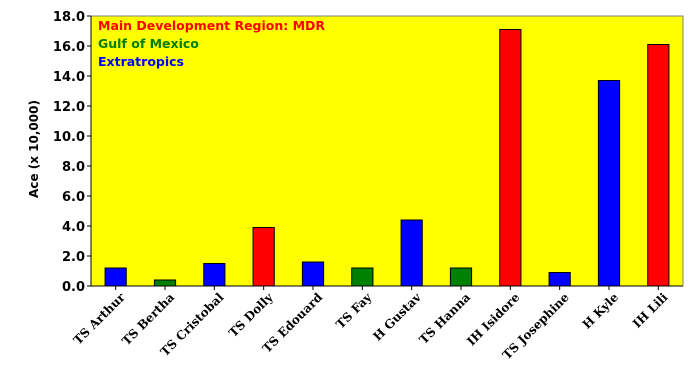  Describe the element at coordinates (461, 277) in the screenshot. I see `bar-ts-hanna` at that location.